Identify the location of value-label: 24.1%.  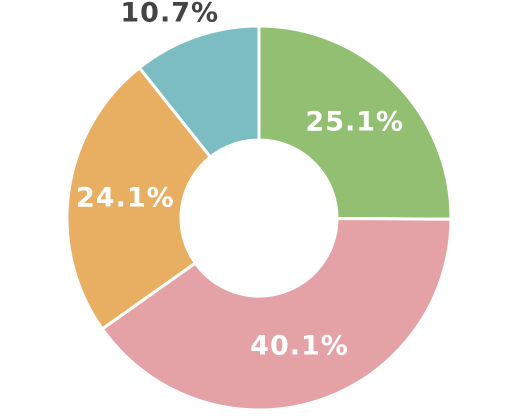
(125, 197).